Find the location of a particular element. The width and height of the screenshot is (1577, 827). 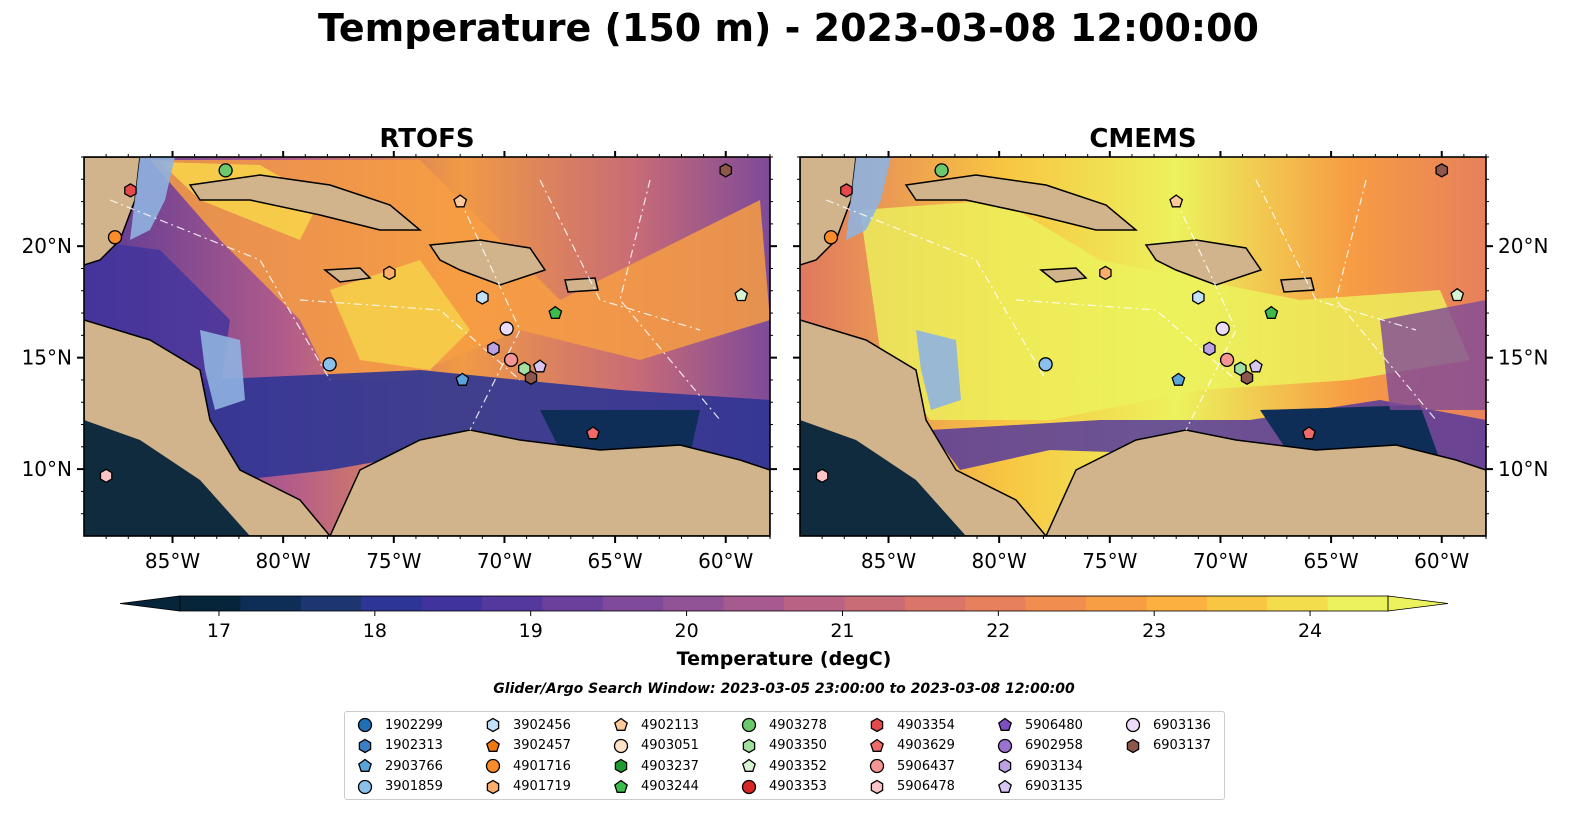

land-jamaica-rtofs is located at coordinates (347, 275).